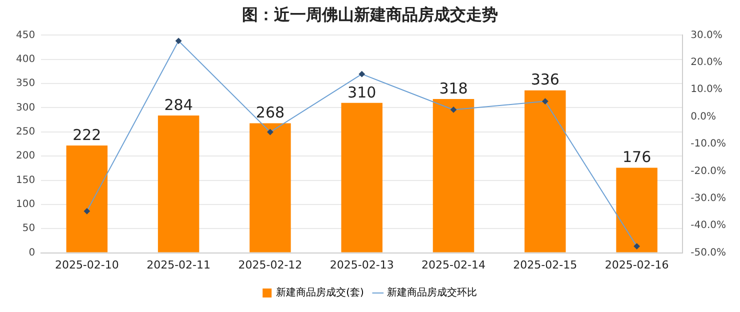 This screenshot has width=740, height=312. What do you see at coordinates (178, 265) in the screenshot?
I see `x-tick-label: 2025-02-11` at bounding box center [178, 265].